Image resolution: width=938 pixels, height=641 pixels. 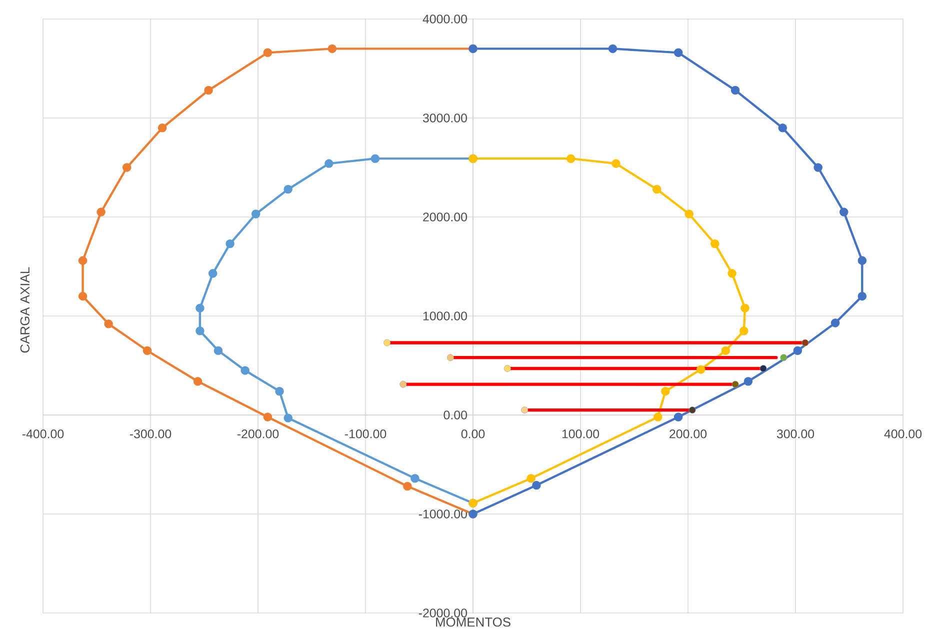 I want to click on x-tick-label: 200.00, so click(x=688, y=433).